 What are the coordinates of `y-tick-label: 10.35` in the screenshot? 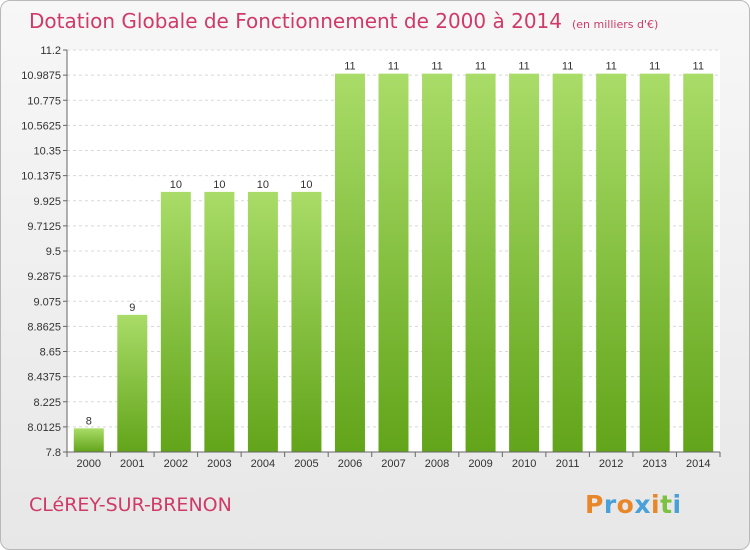 It's located at (47, 152).